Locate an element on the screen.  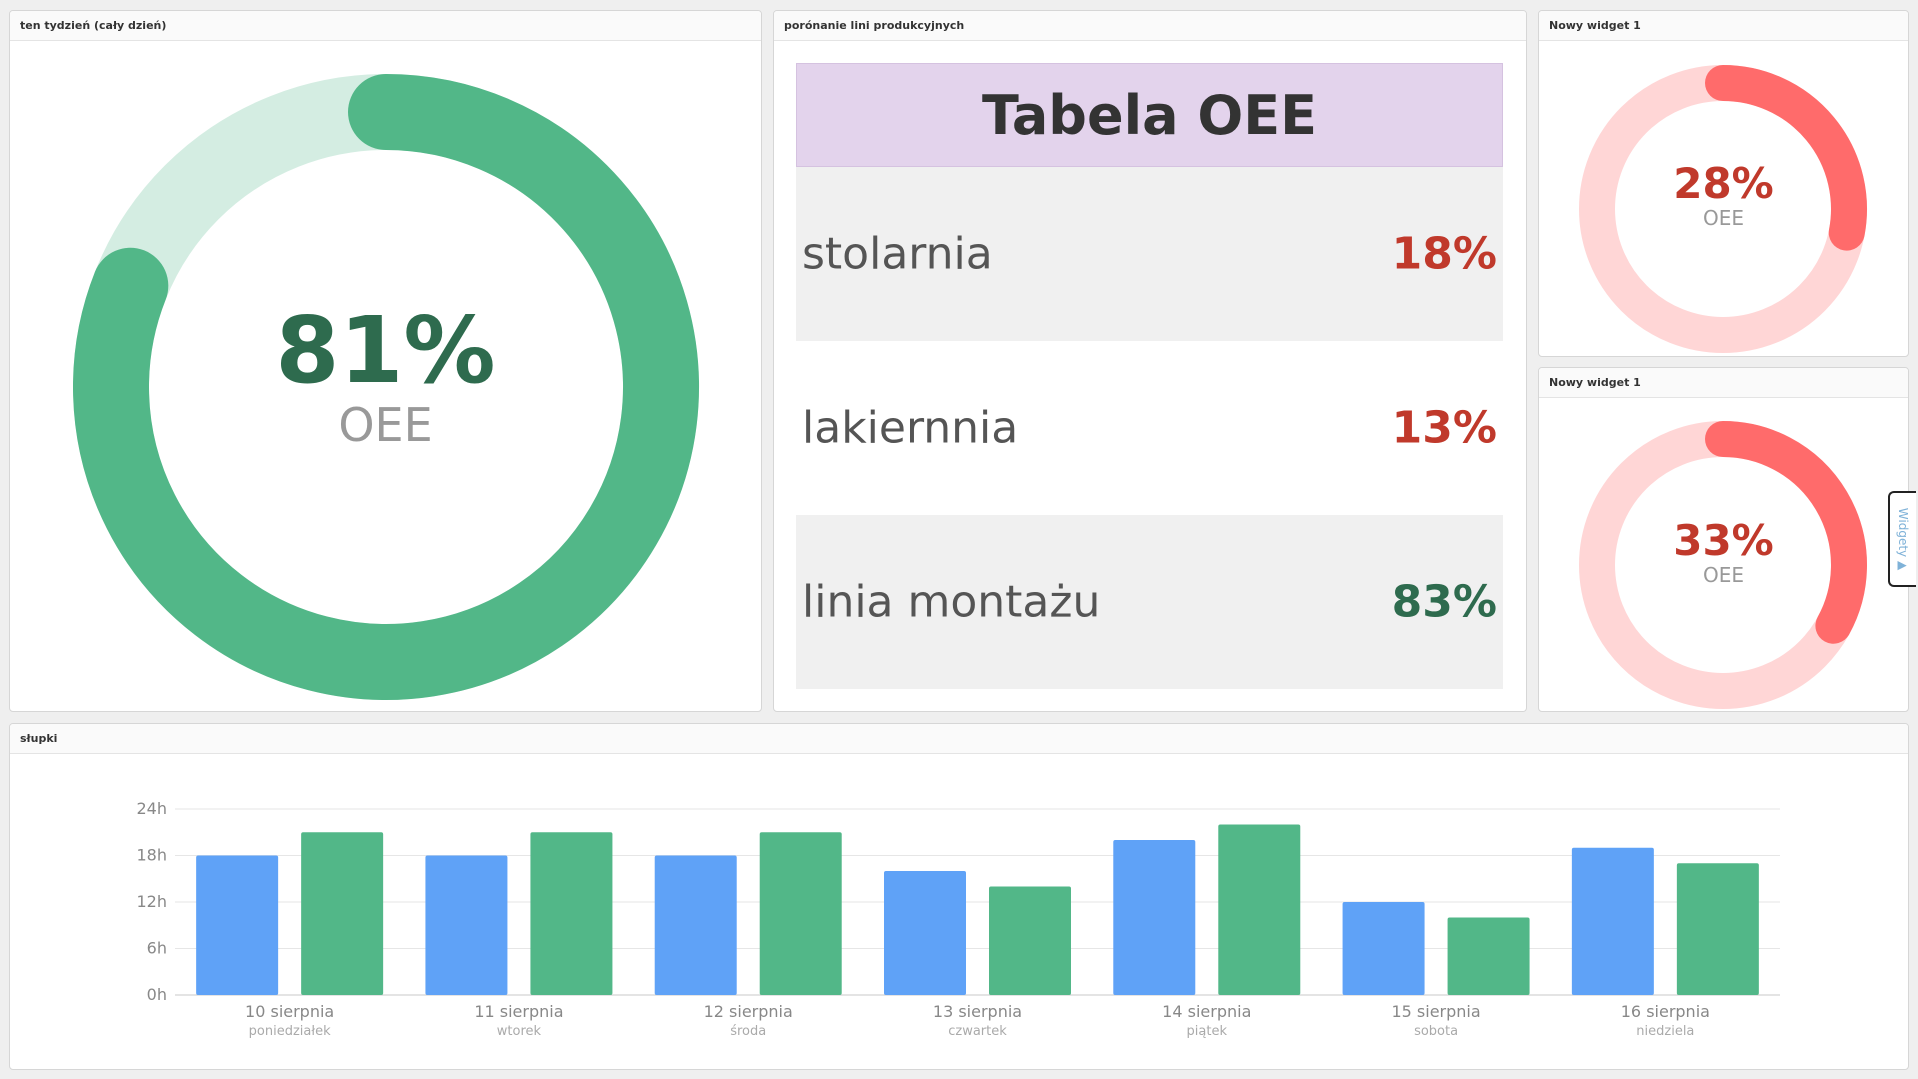
table-row: lakiernnia 13% is located at coordinates (1149, 428).